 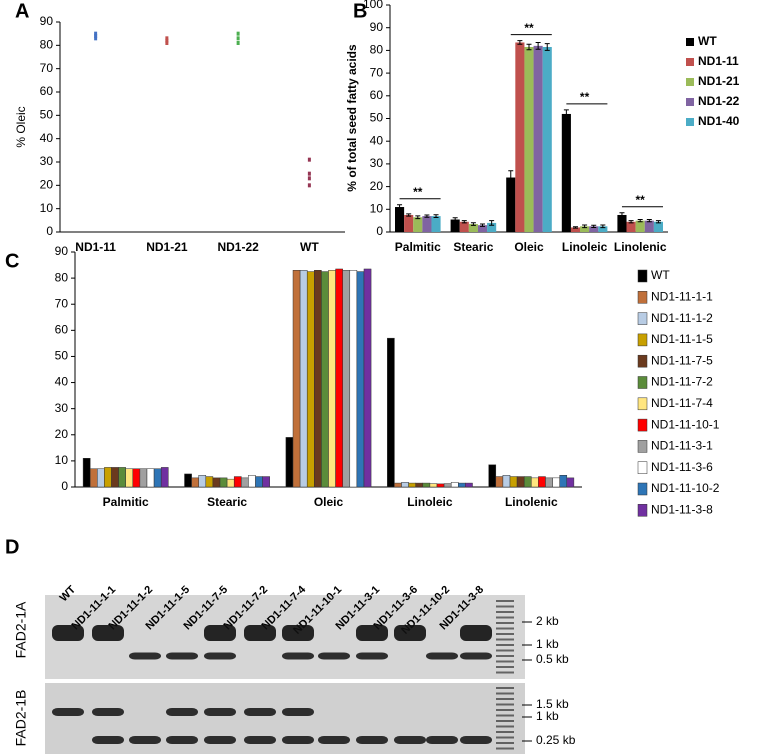 I want to click on x-tick-label: Linoleic, so click(x=585, y=247).